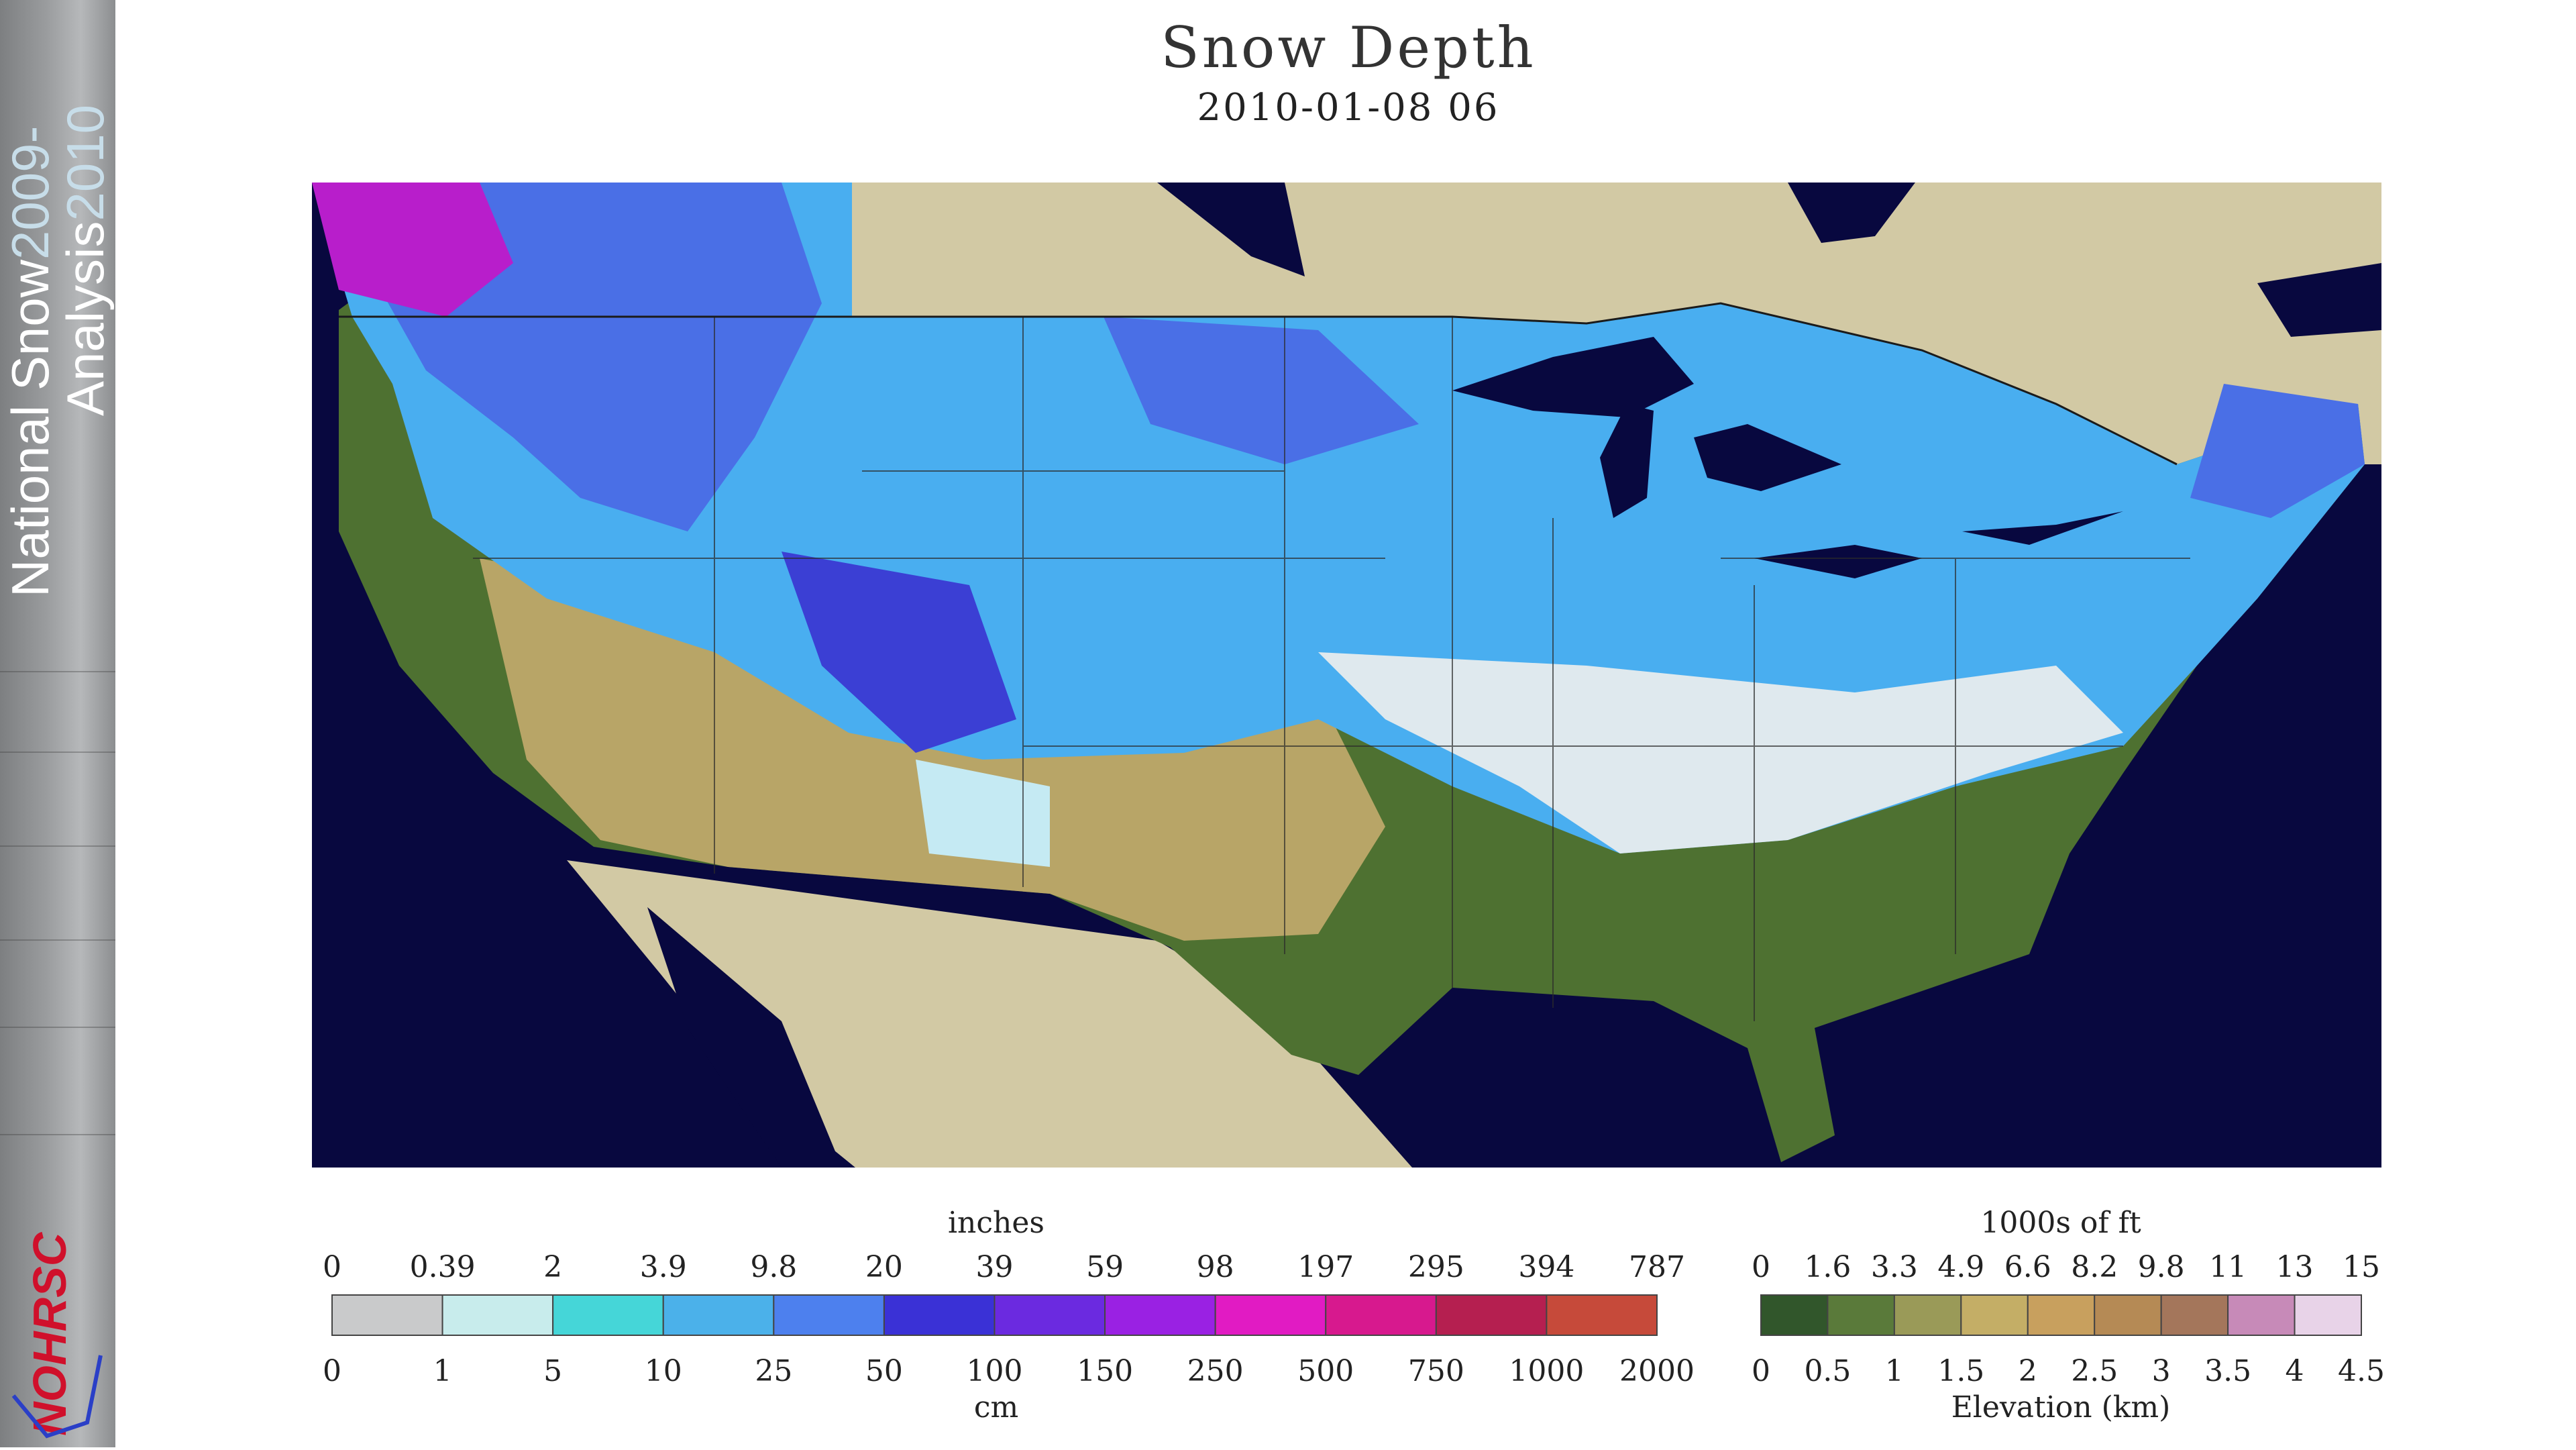 The image size is (2576, 1450). Describe the element at coordinates (1573, 377) in the screenshot. I see `great-lakes` at that location.